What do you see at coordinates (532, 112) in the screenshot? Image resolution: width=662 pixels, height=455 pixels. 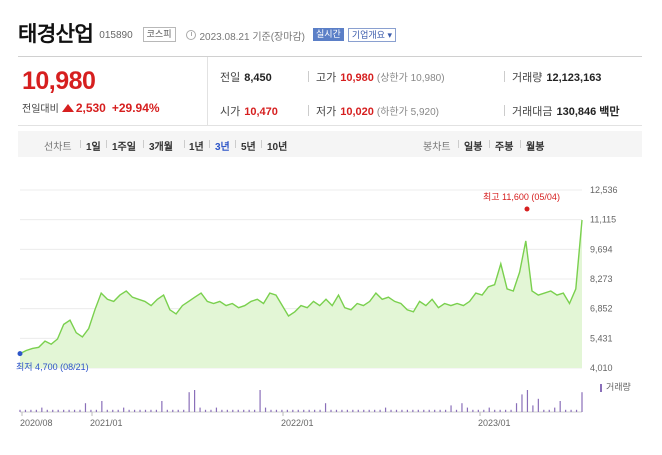 I see `trade-amount-label: 거래대금` at bounding box center [532, 112].